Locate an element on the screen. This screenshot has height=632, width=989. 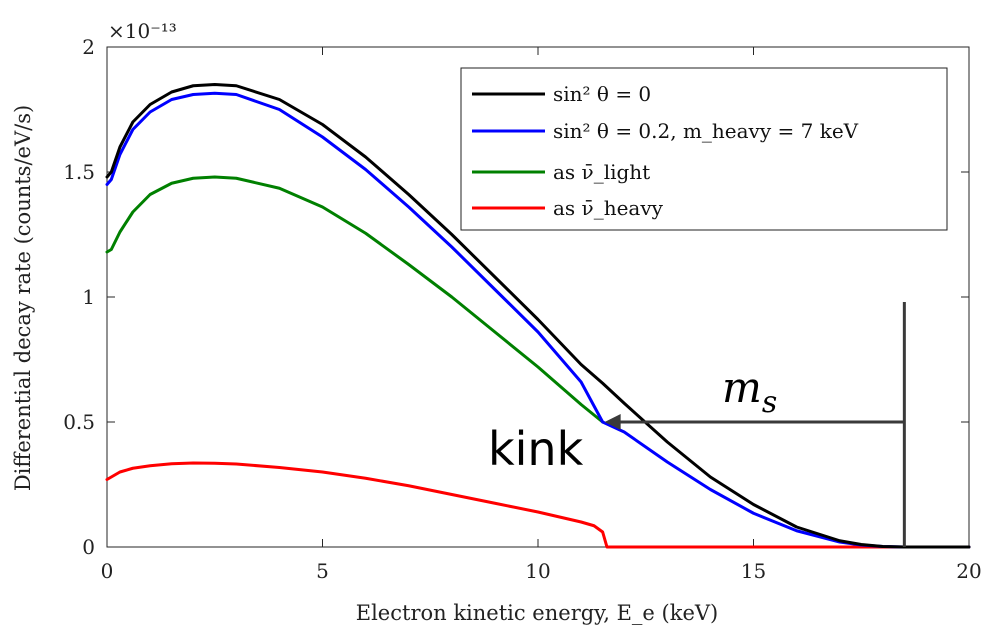
y-tick-label: 0.5 is located at coordinates (79, 422).